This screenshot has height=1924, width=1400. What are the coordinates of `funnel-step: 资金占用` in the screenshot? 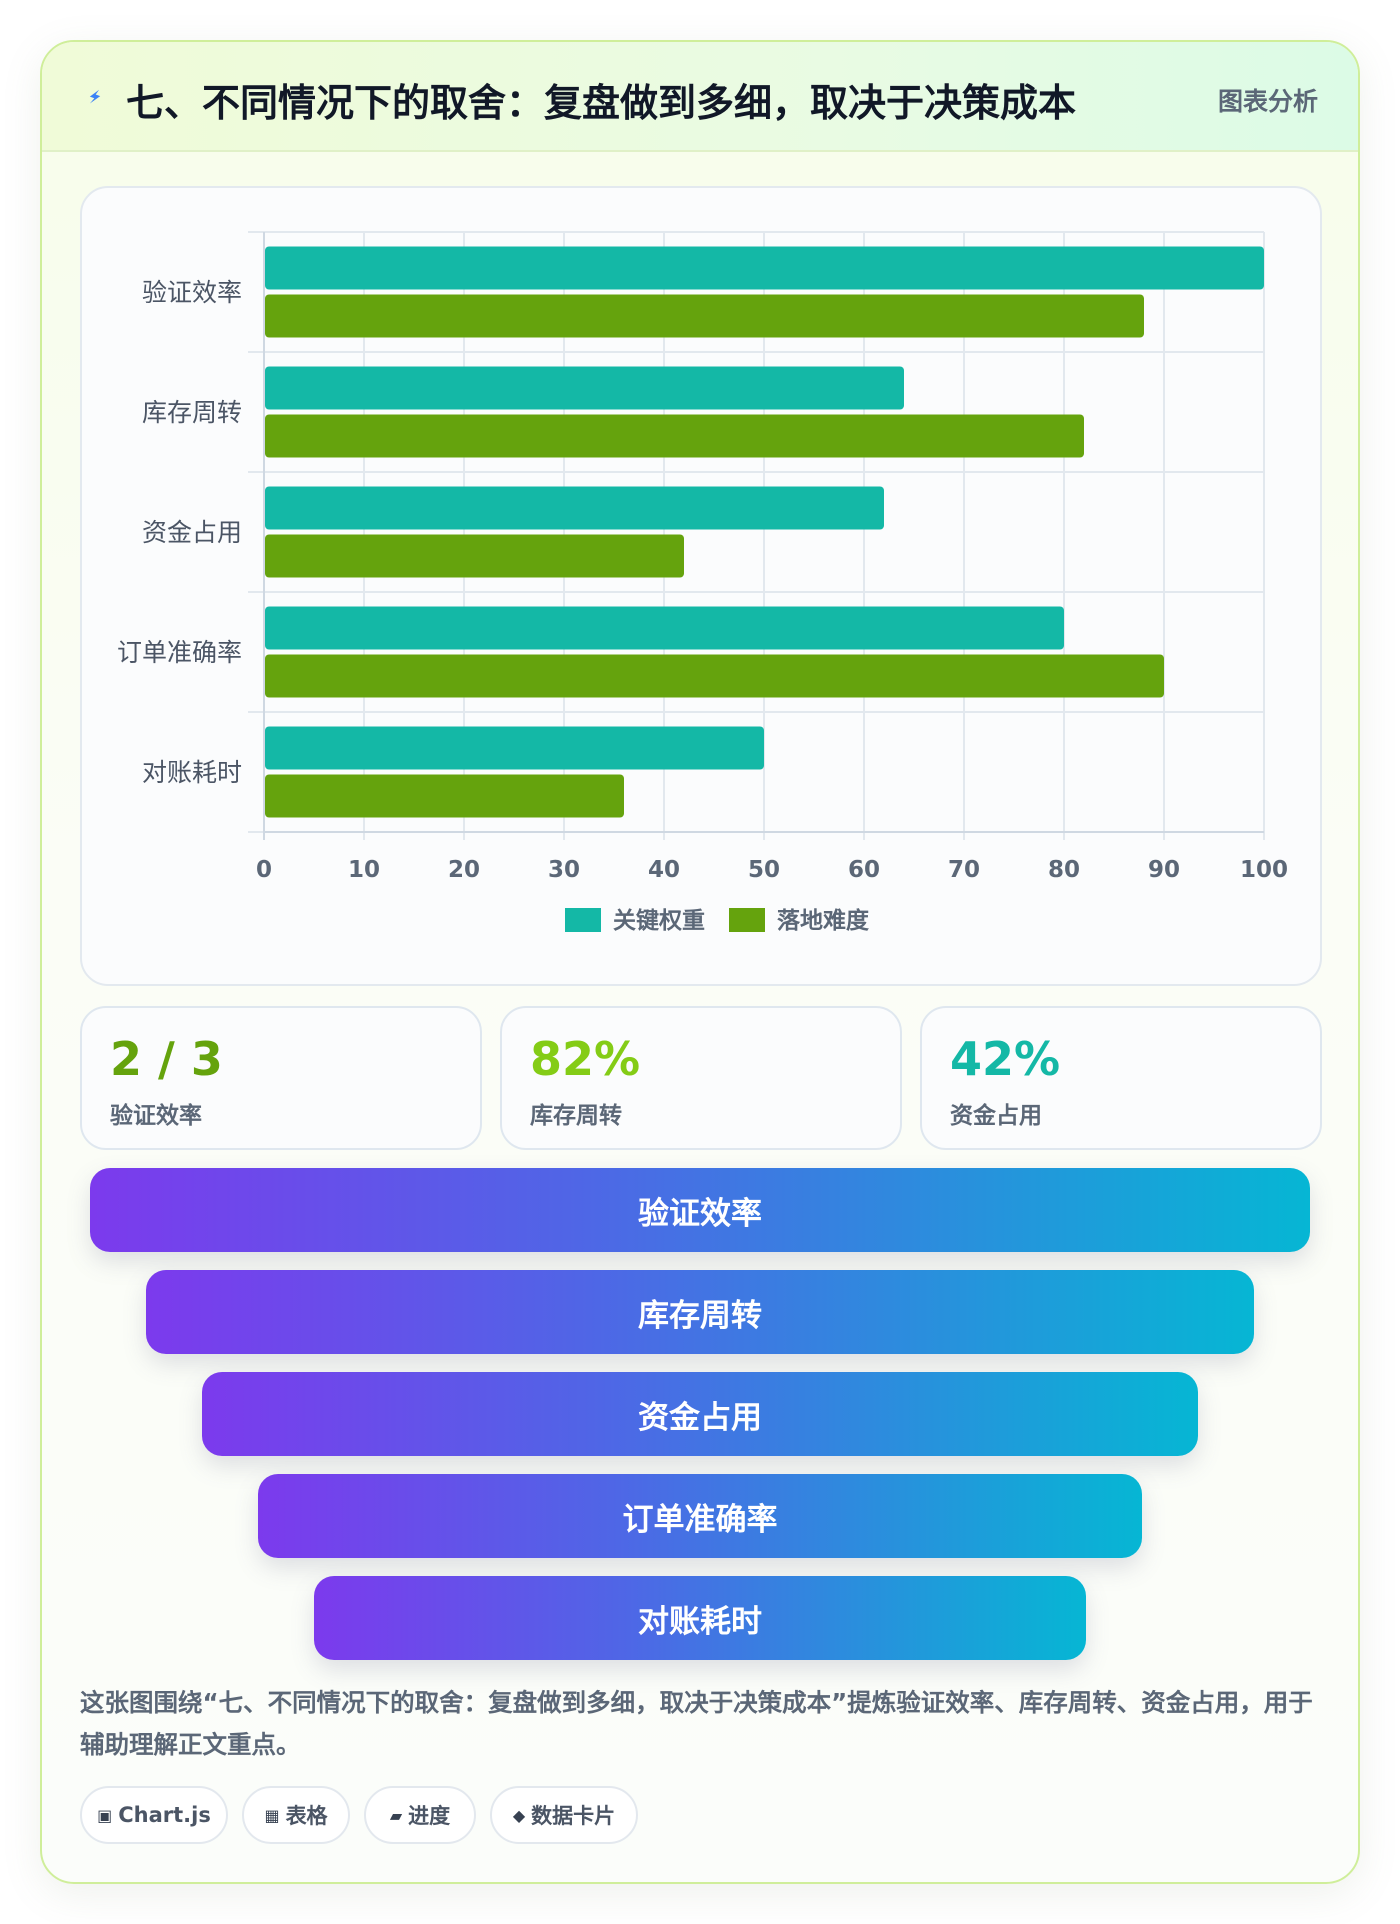 It's located at (700, 1414).